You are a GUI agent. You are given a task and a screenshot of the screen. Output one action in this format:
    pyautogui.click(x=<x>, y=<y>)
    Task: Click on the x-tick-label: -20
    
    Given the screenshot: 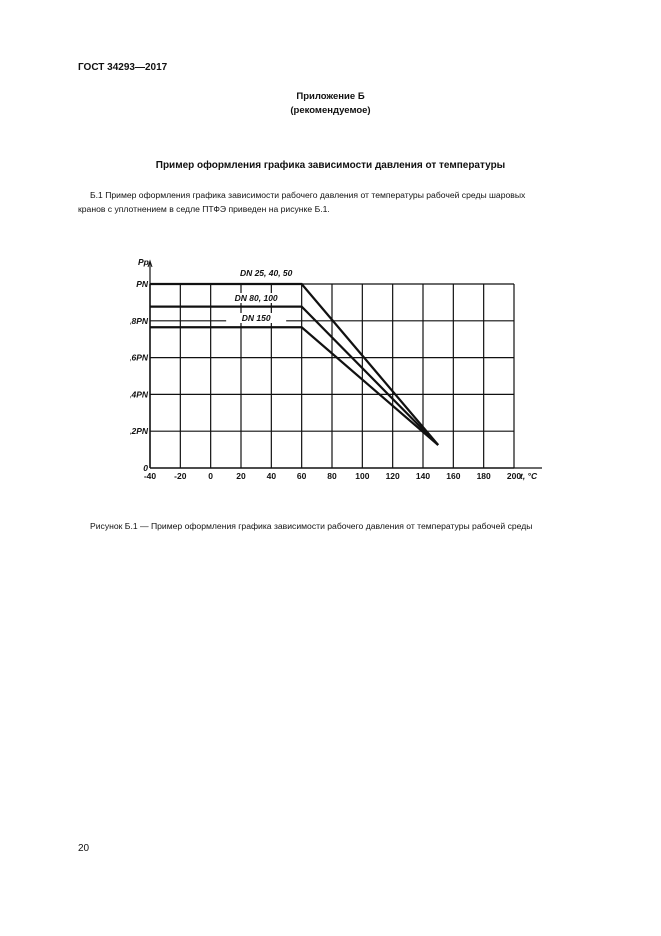 What is the action you would take?
    pyautogui.click(x=180, y=476)
    